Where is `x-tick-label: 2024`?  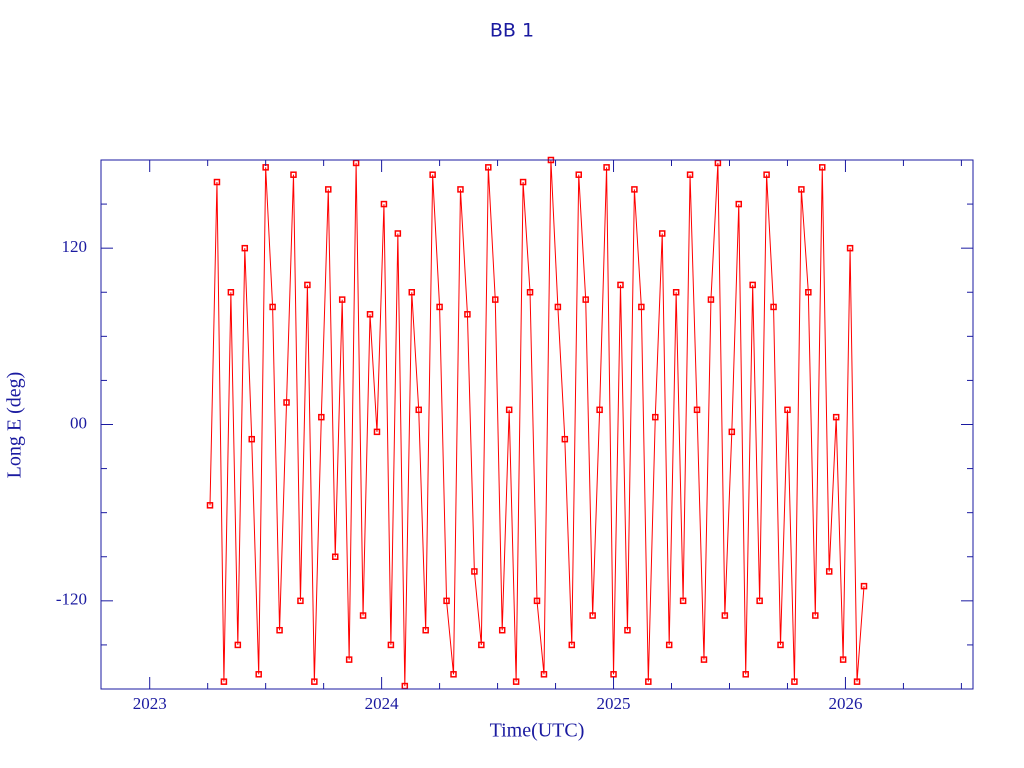 x-tick-label: 2024 is located at coordinates (382, 703).